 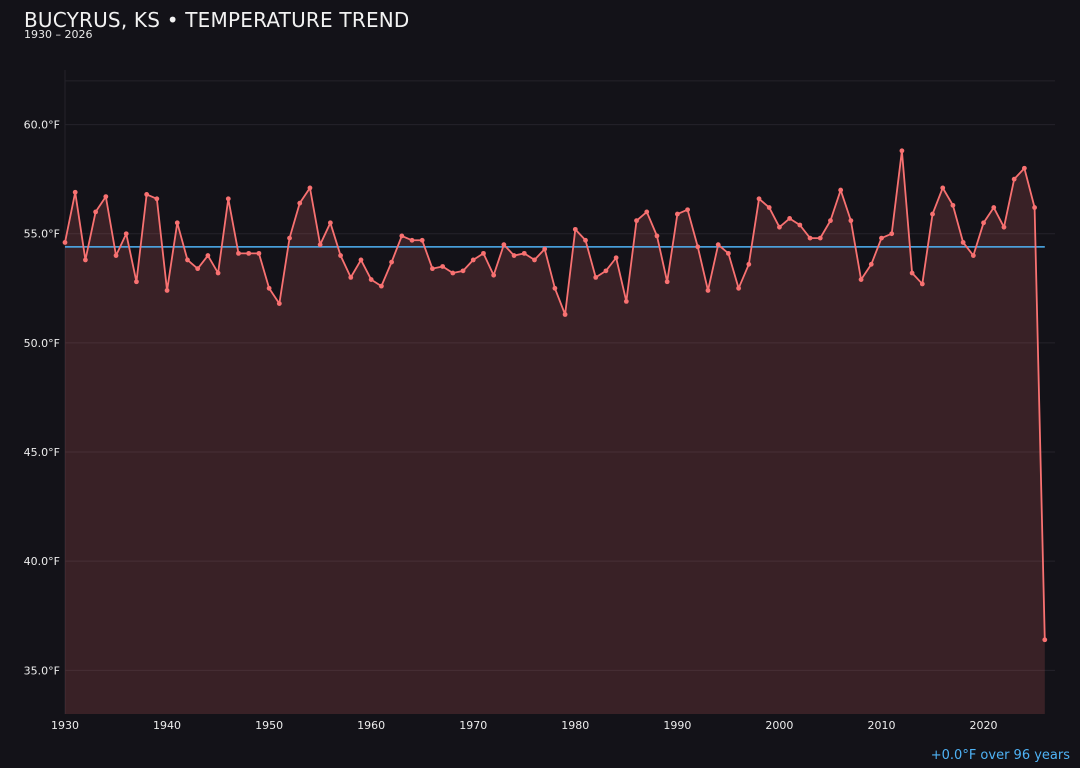 What do you see at coordinates (881, 725) in the screenshot?
I see `x-tick-label: 2010` at bounding box center [881, 725].